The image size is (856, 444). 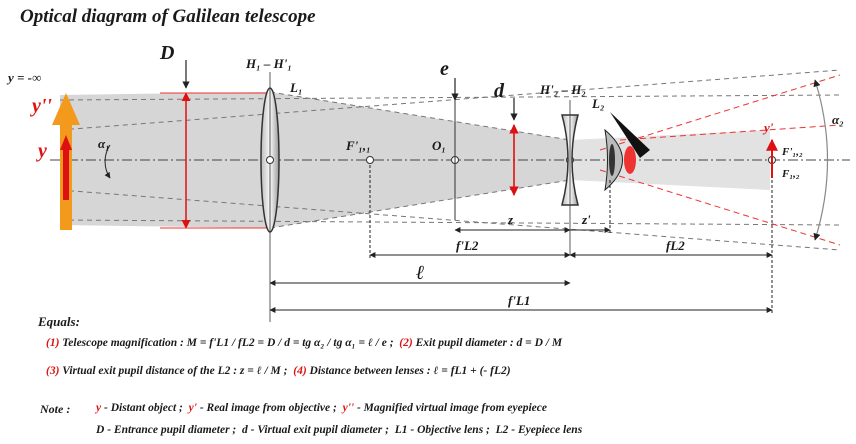 What do you see at coordinates (598, 103) in the screenshot?
I see `label-L2: L₂` at bounding box center [598, 103].